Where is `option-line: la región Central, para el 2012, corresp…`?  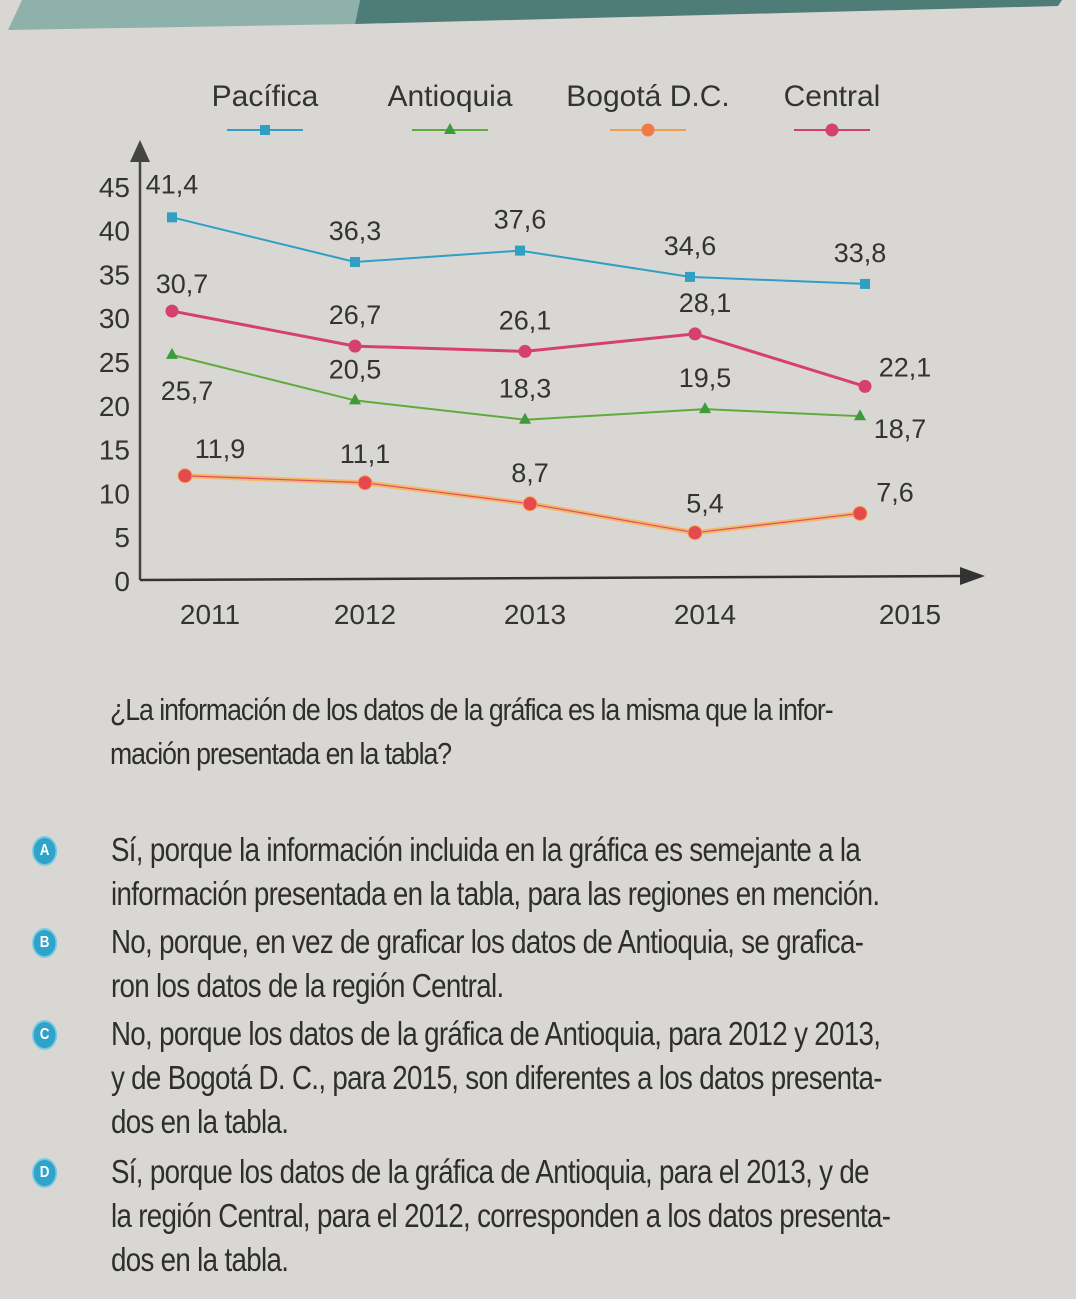 option-line: la región Central, para el 2012, corresp… is located at coordinates (500, 1215).